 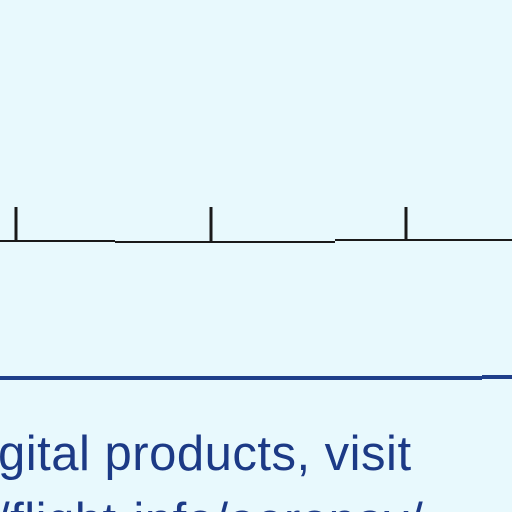 What do you see at coordinates (256, 241) in the screenshot?
I see `scale-bar` at bounding box center [256, 241].